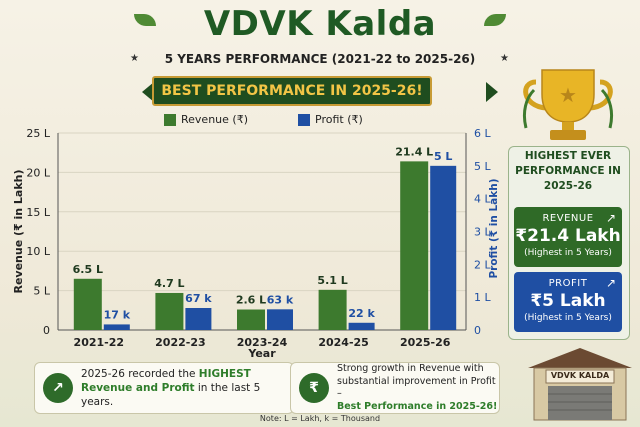 The width and height of the screenshot is (640, 427). I want to click on x-tick-label: 2025-26, so click(425, 342).